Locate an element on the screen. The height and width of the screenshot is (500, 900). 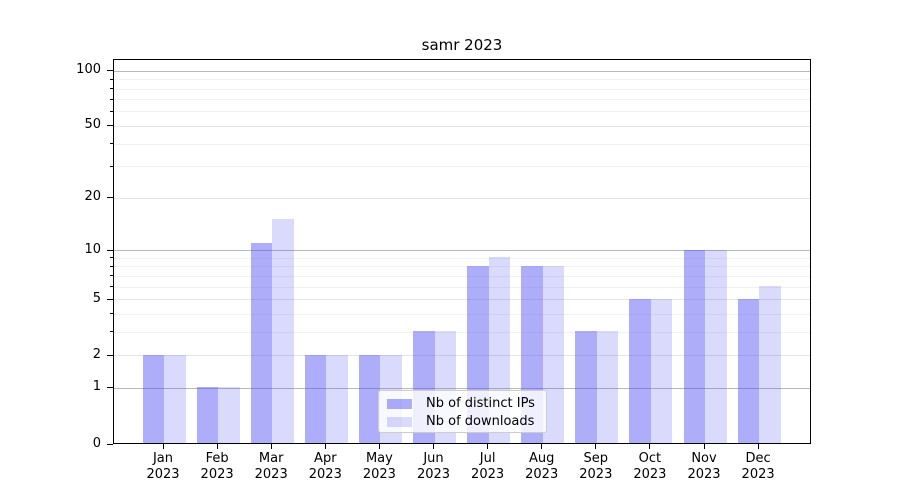
y-tick-label: 0 is located at coordinates (96, 443).